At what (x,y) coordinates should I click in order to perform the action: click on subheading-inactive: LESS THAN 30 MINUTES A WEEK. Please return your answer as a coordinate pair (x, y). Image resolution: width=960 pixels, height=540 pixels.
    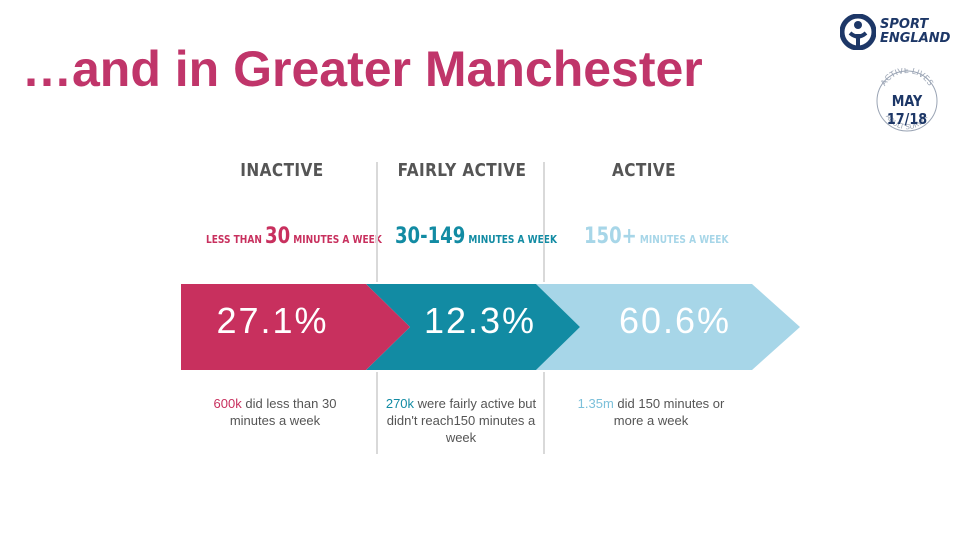
    Looking at the image, I should click on (294, 236).